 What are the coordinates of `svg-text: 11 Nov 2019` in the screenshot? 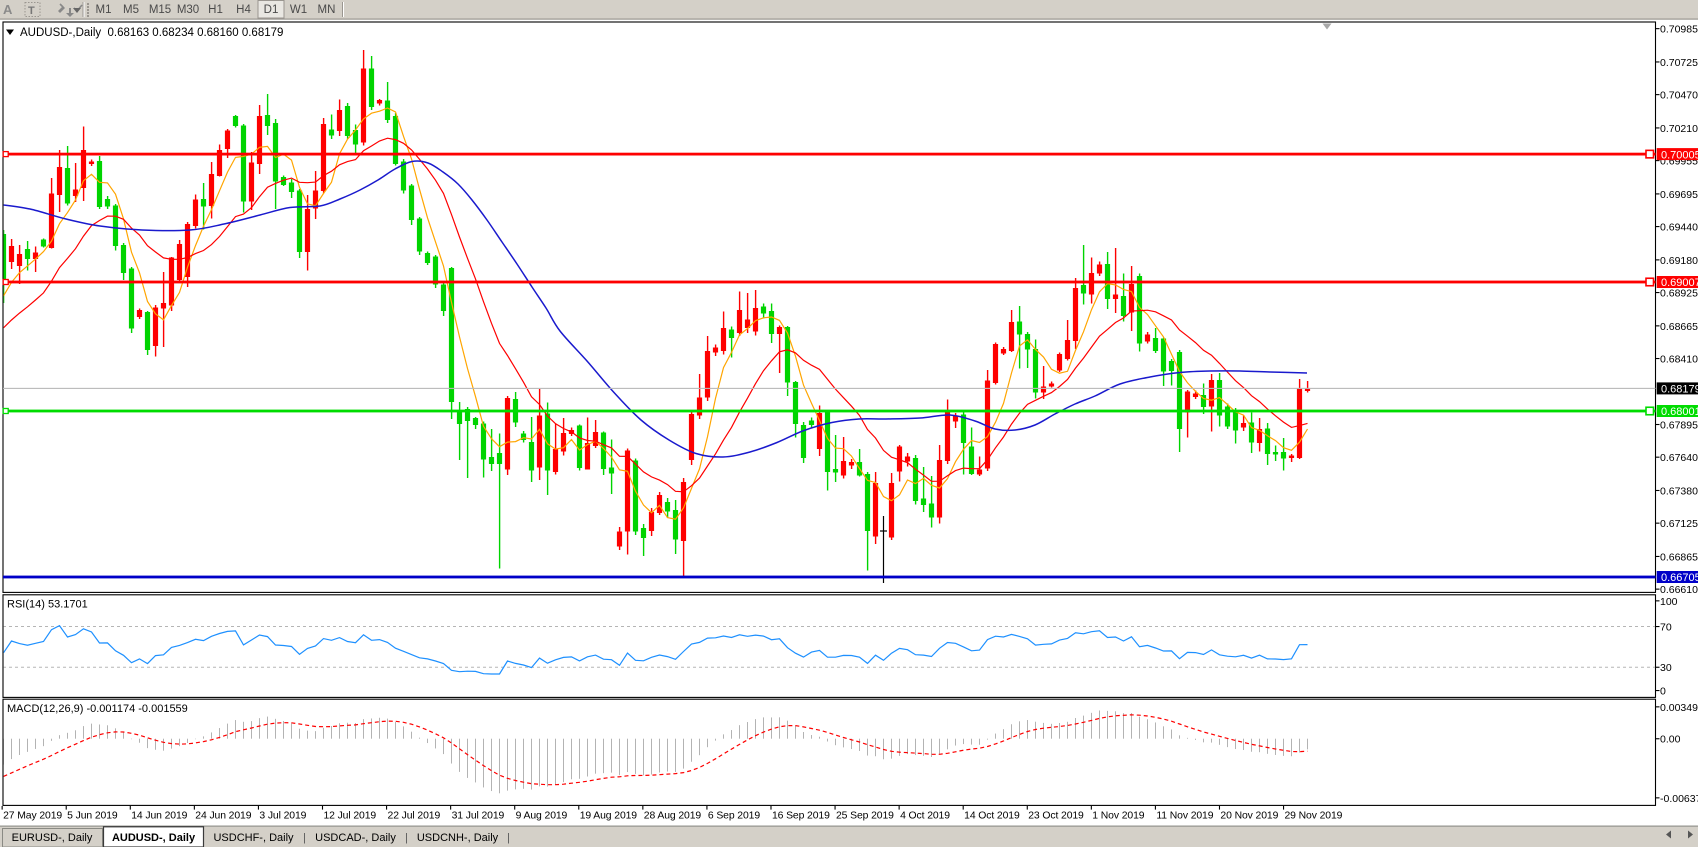 It's located at (1184, 816).